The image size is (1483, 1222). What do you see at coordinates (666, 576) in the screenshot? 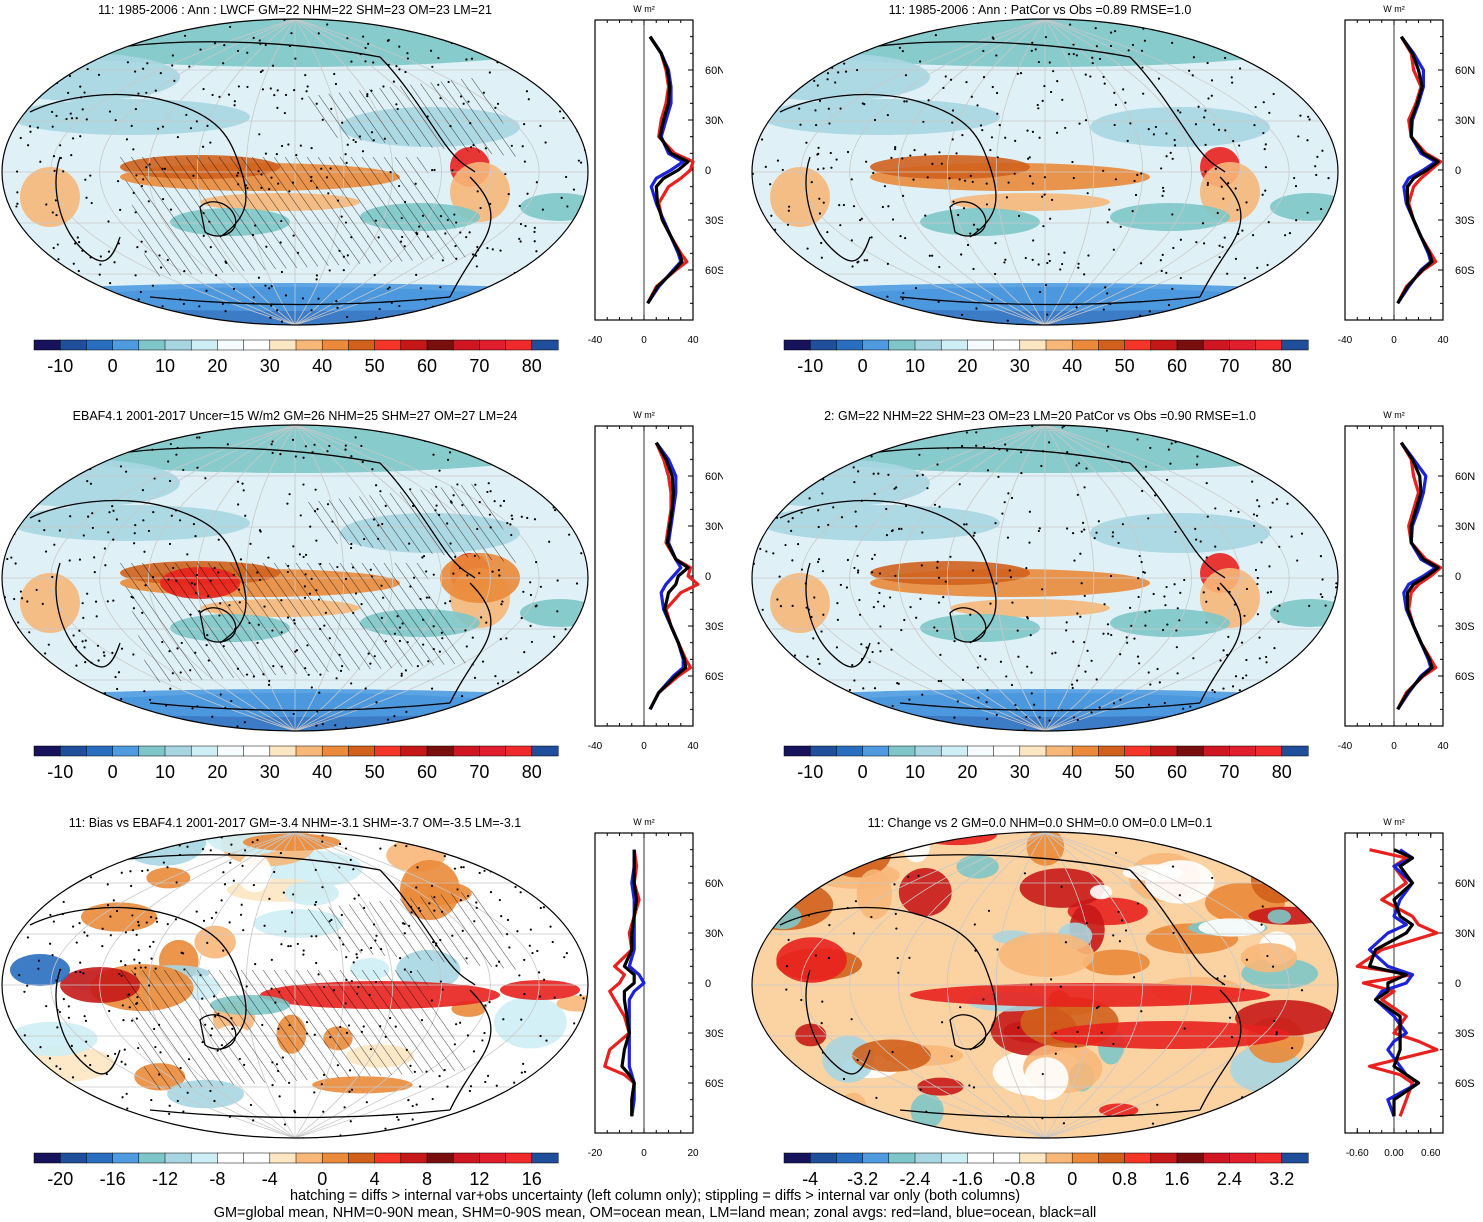
I see `zonal-line-ocean` at bounding box center [666, 576].